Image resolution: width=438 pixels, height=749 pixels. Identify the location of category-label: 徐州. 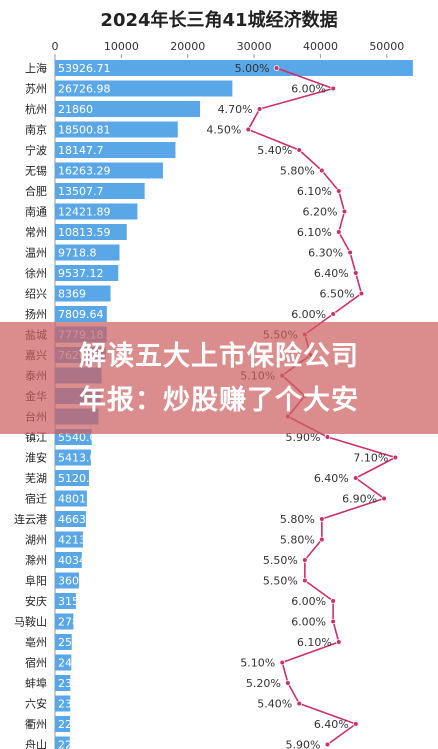
(36, 273).